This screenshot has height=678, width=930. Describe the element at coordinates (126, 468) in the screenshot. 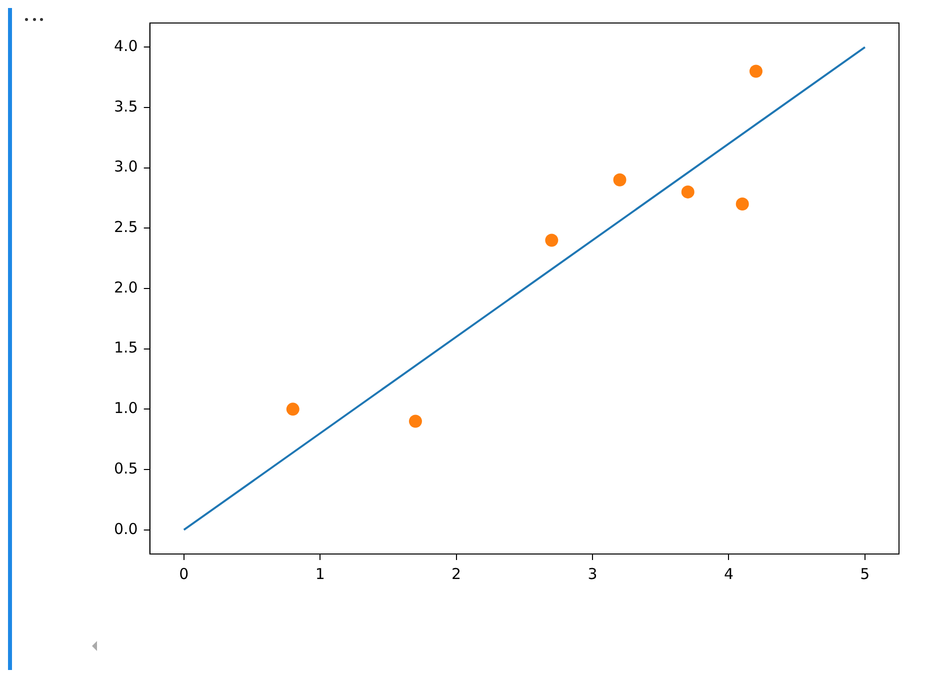

I see `y-tick-label: 0.5` at that location.